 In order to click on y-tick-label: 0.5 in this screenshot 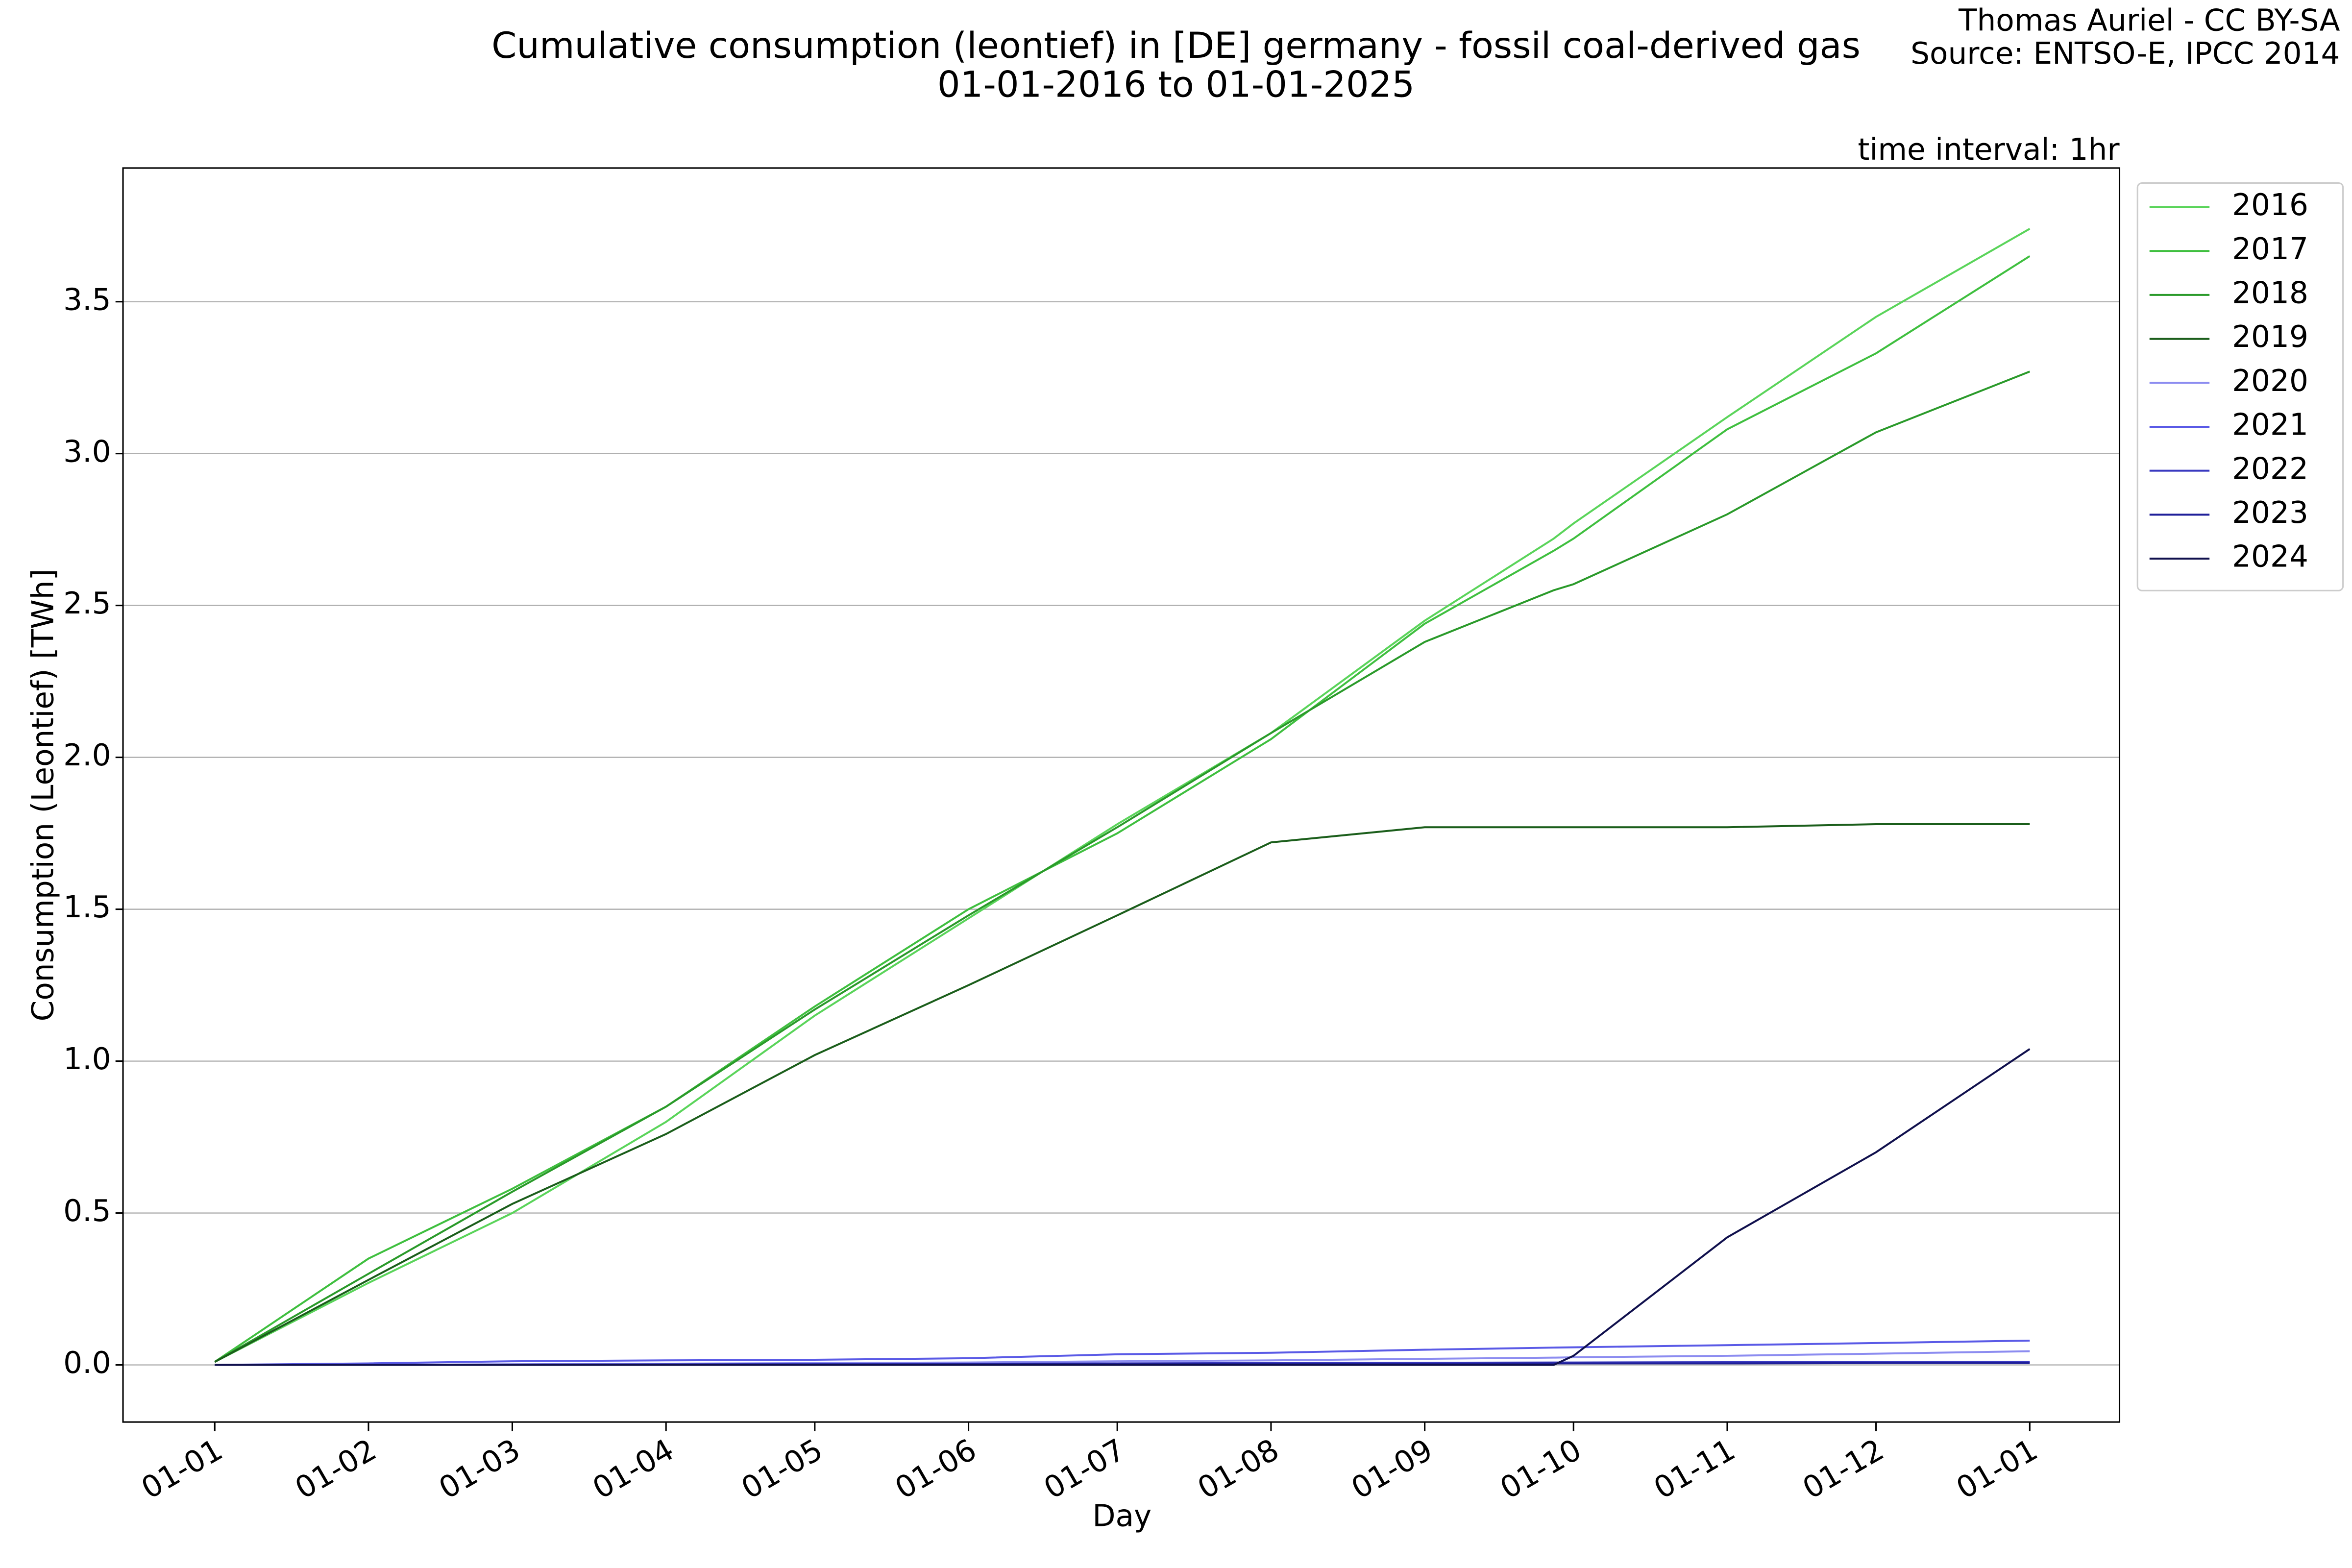, I will do `click(87, 1211)`.